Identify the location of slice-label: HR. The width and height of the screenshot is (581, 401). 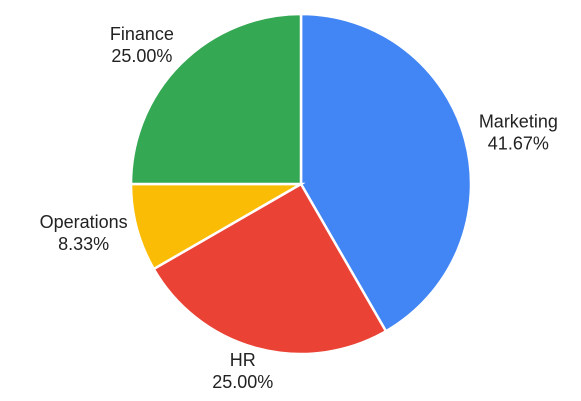
(243, 360).